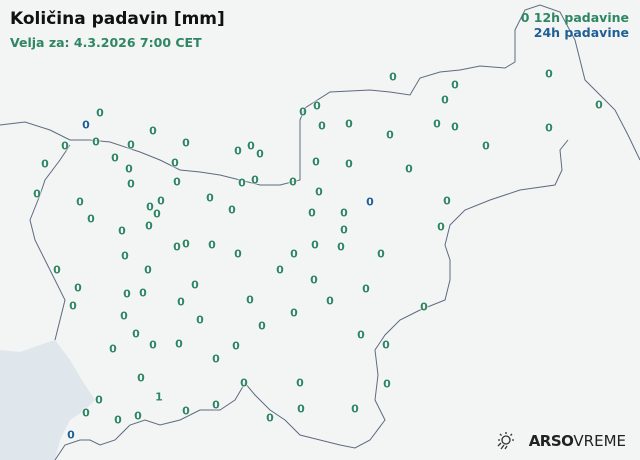 The height and width of the screenshot is (460, 640). I want to click on legend: 0 12h padavine 24h padavine, so click(575, 25).